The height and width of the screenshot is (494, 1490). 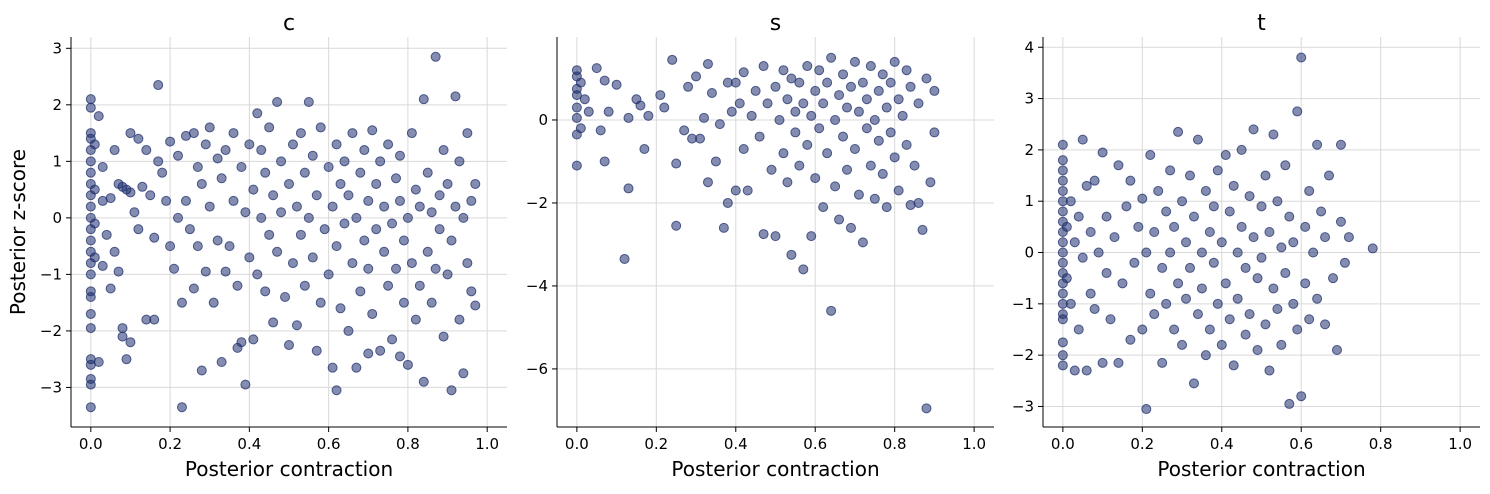 What do you see at coordinates (1460, 444) in the screenshot?
I see `x-tick-label: 1.0` at bounding box center [1460, 444].